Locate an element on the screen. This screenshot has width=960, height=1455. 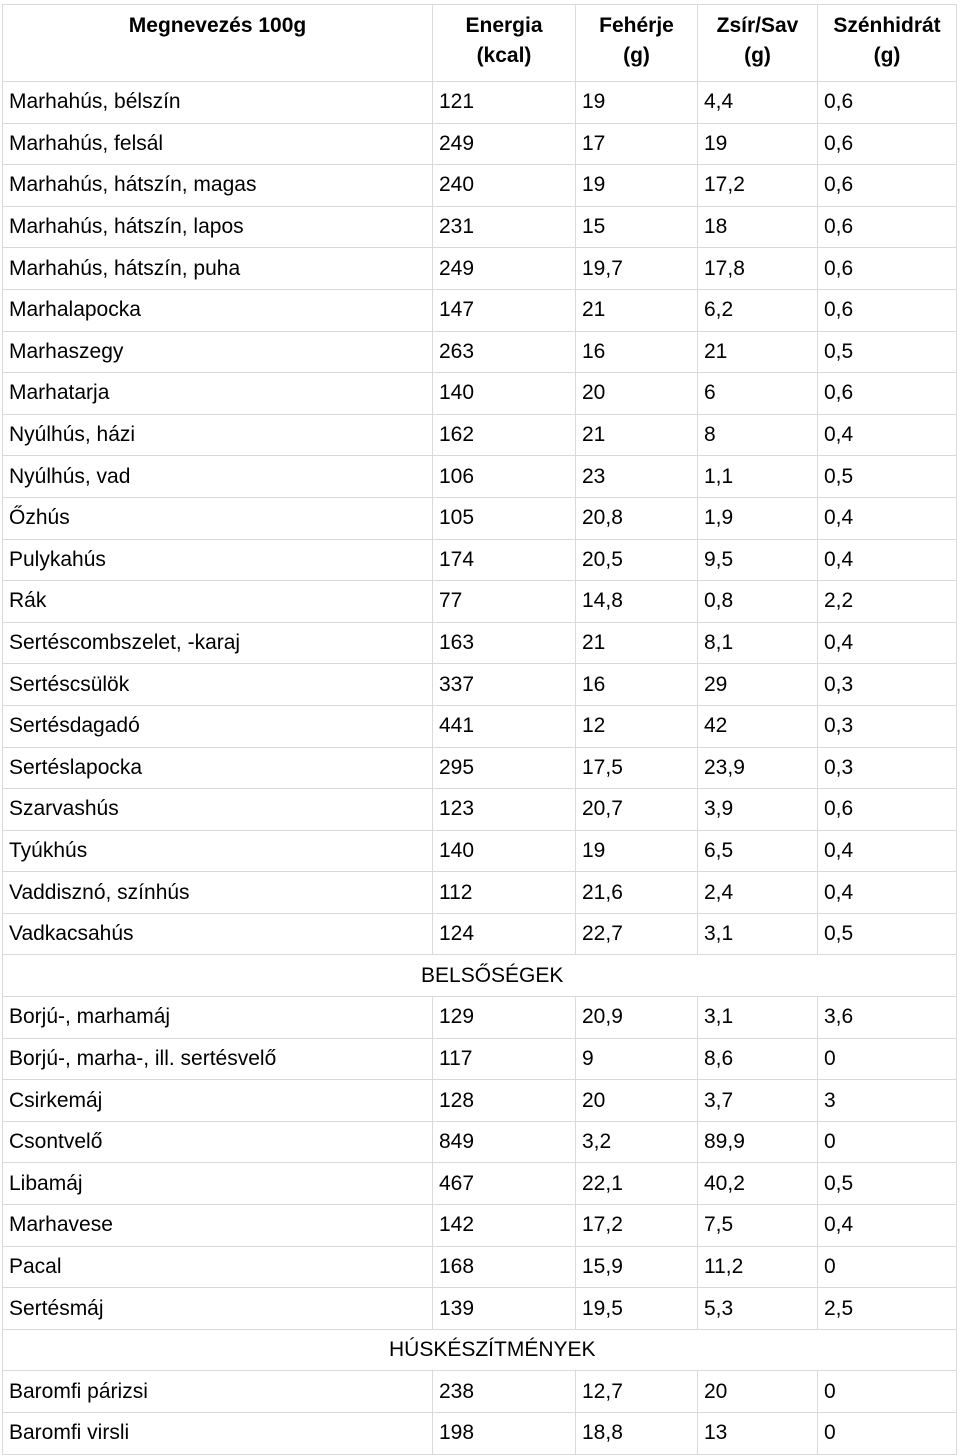
cell-energy: 106 is located at coordinates (504, 476).